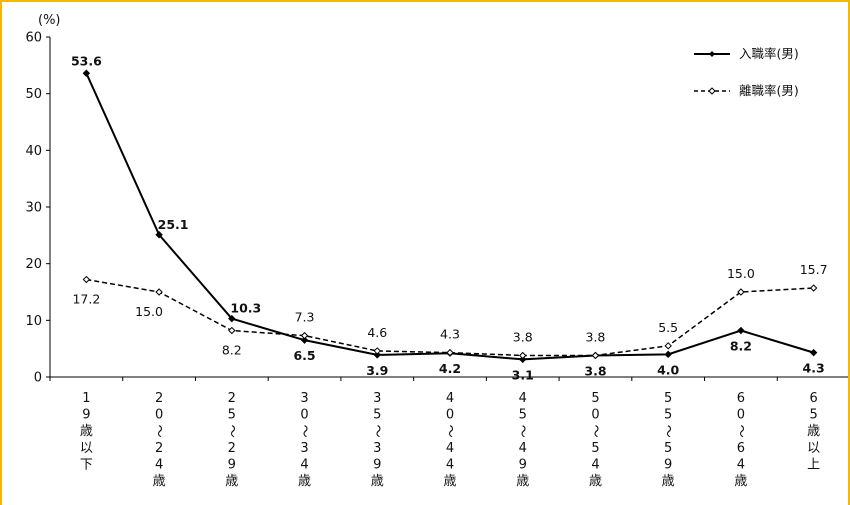 The height and width of the screenshot is (505, 850). Describe the element at coordinates (668, 327) in the screenshot. I see `data-label-separation-rate: 5.5` at that location.